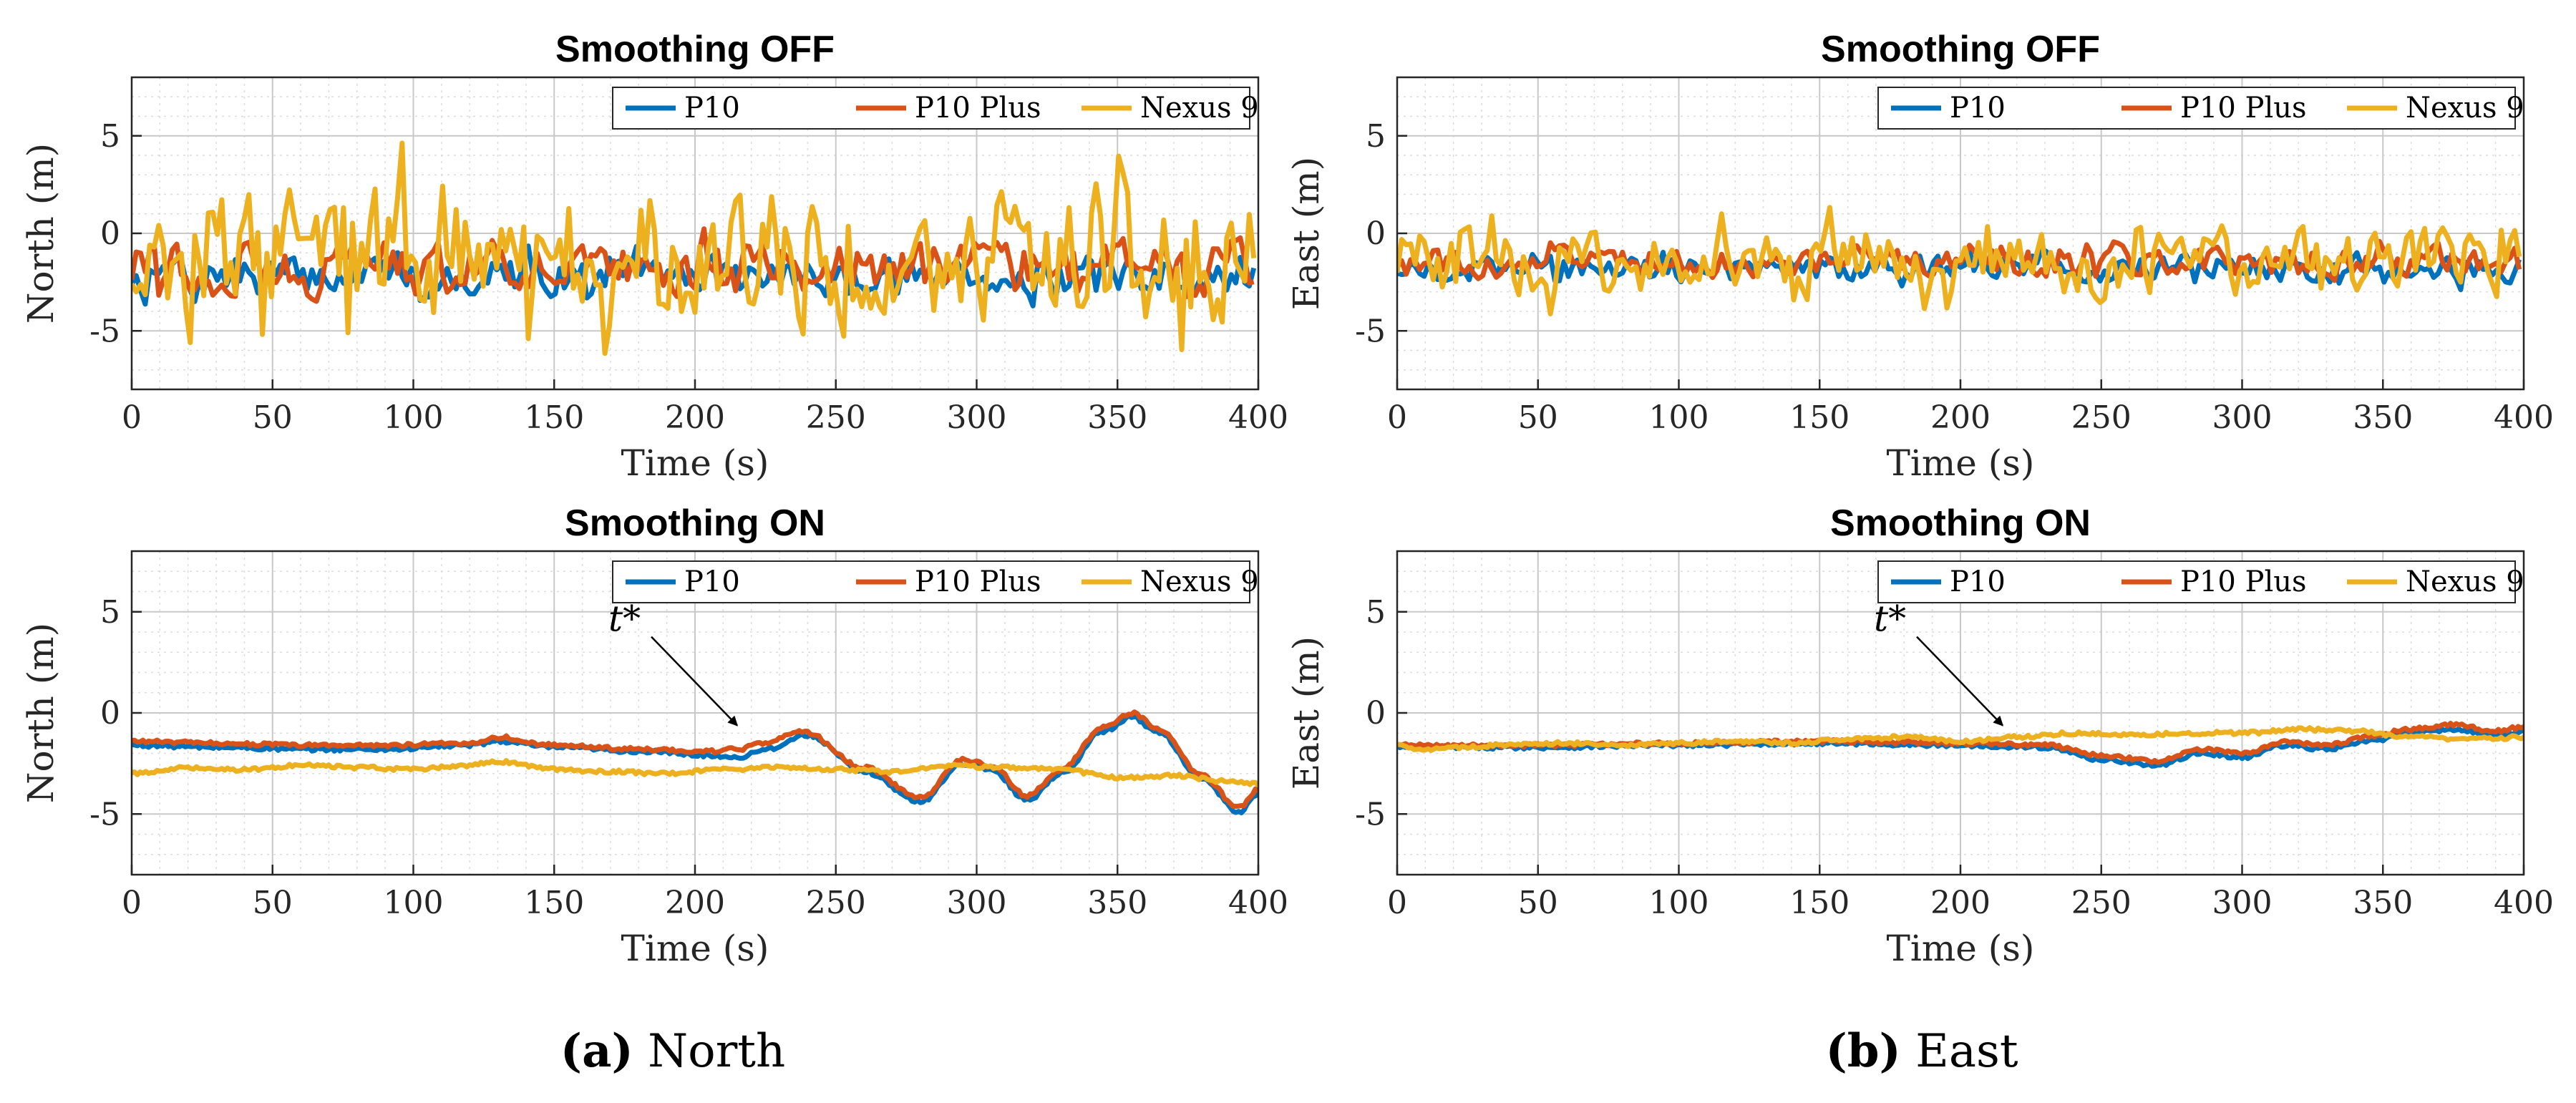 The width and height of the screenshot is (2576, 1103). I want to click on subfigure-caption: (b) East, so click(1921, 1051).